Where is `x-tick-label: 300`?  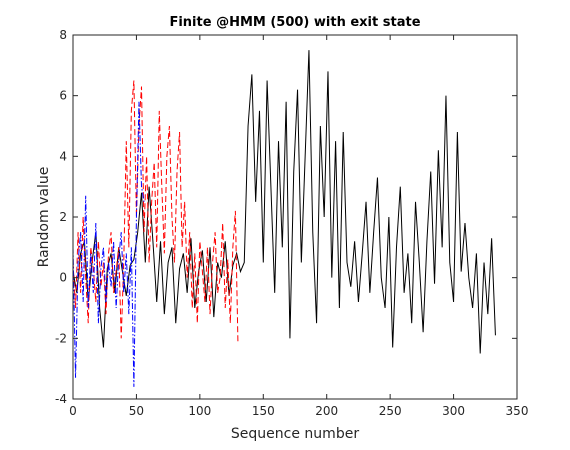 x-tick-label: 300 is located at coordinates (453, 411).